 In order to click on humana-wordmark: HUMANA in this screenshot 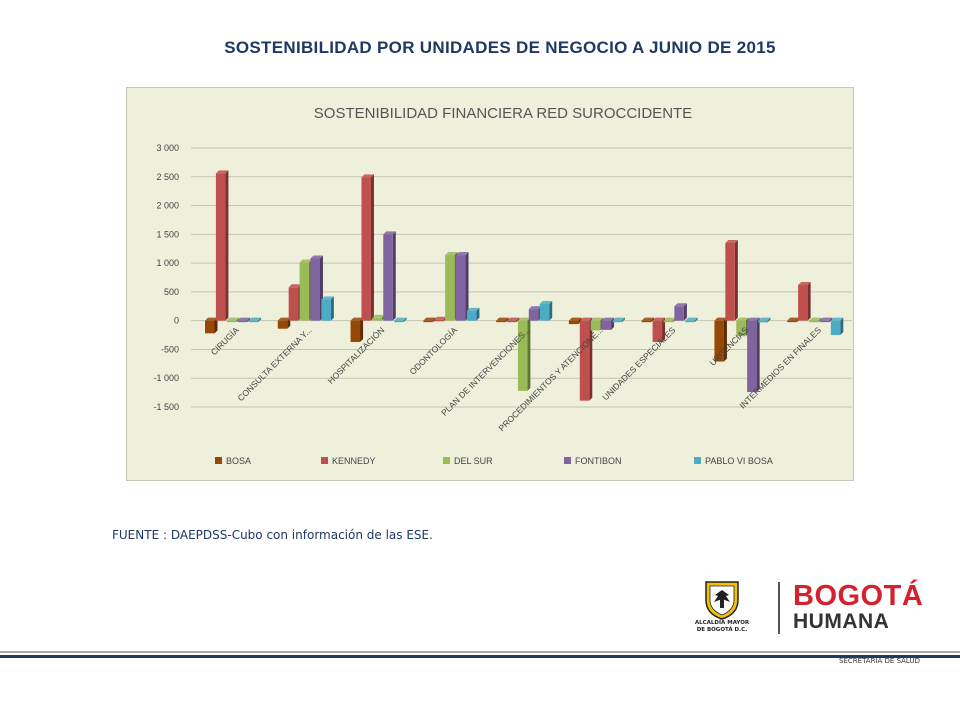, I will do `click(841, 621)`.